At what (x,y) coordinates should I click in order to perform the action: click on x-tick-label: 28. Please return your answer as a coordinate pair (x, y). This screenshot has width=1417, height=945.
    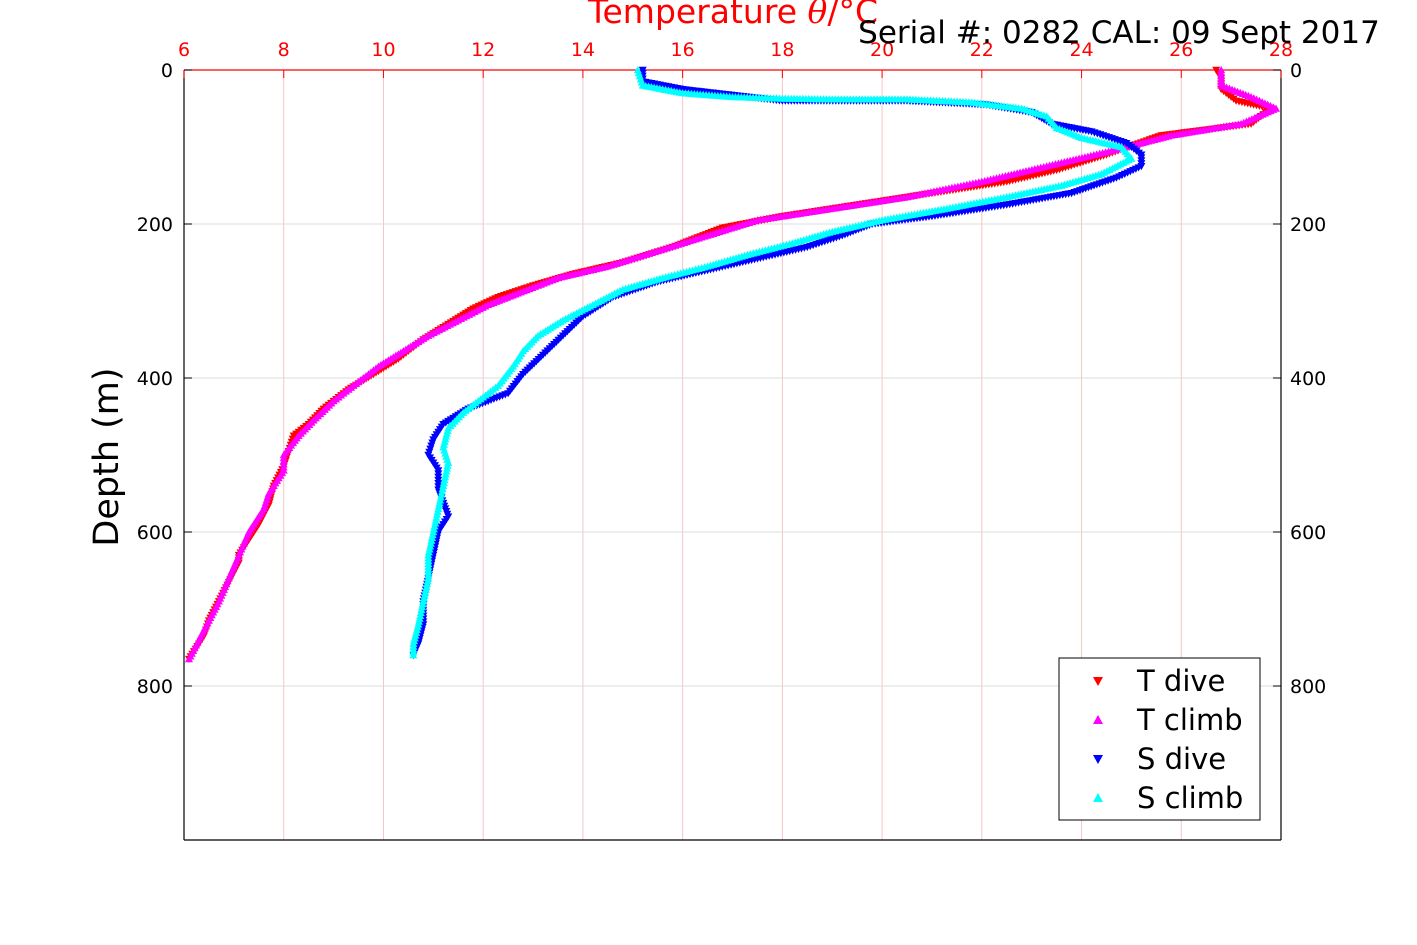
    Looking at the image, I should click on (1281, 50).